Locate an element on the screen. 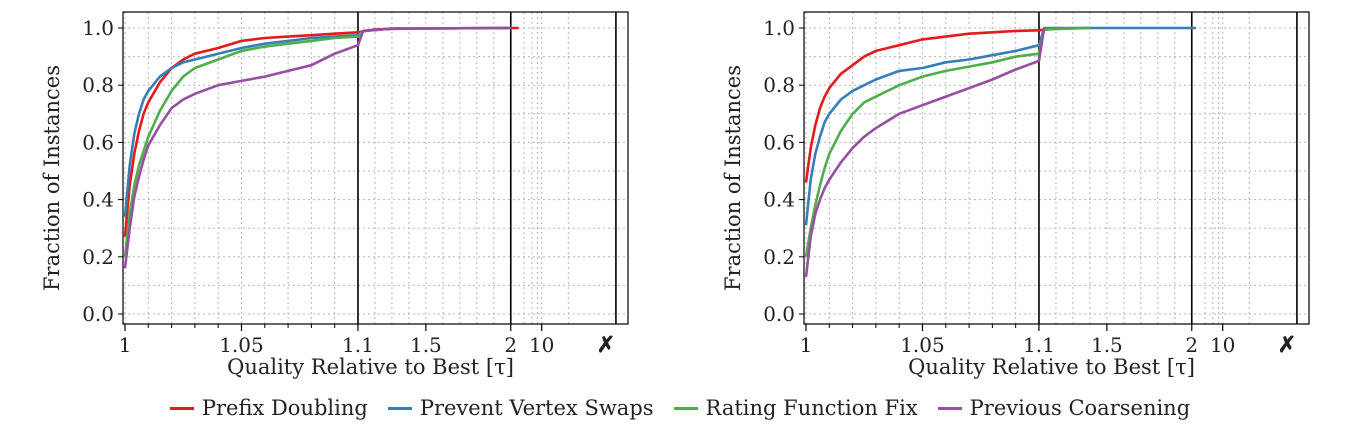 This screenshot has height=440, width=1360. legend-swatch-prevent-vertex-swaps is located at coordinates (399, 408).